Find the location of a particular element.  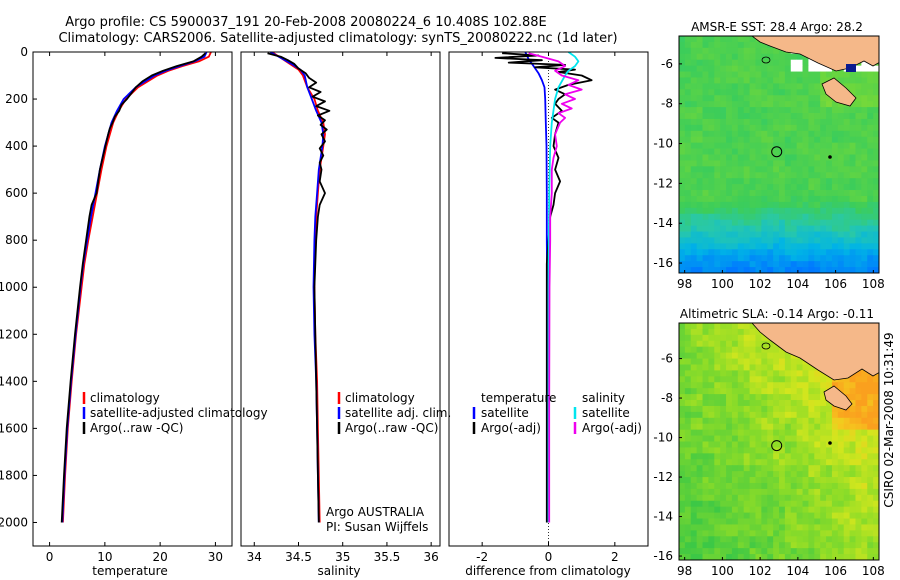

y-tick-label: 400 is located at coordinates (16, 146).